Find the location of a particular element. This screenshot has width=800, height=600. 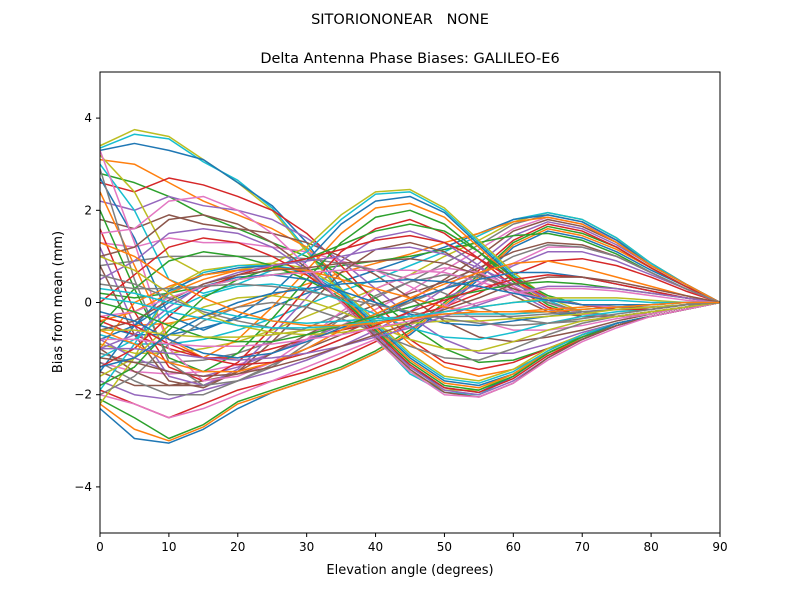

y-tick-label: 4 is located at coordinates (88, 118).